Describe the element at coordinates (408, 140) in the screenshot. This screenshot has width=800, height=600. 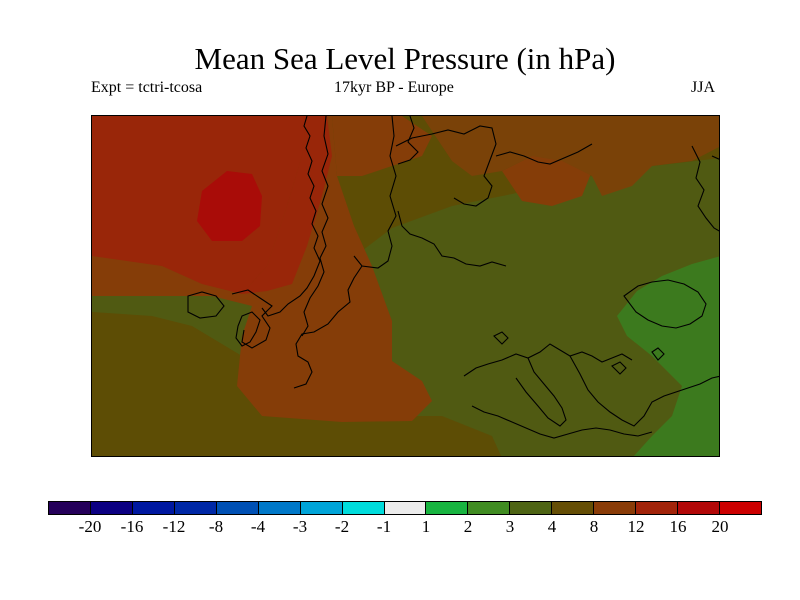
I see `gulf-bothnia-coast` at that location.